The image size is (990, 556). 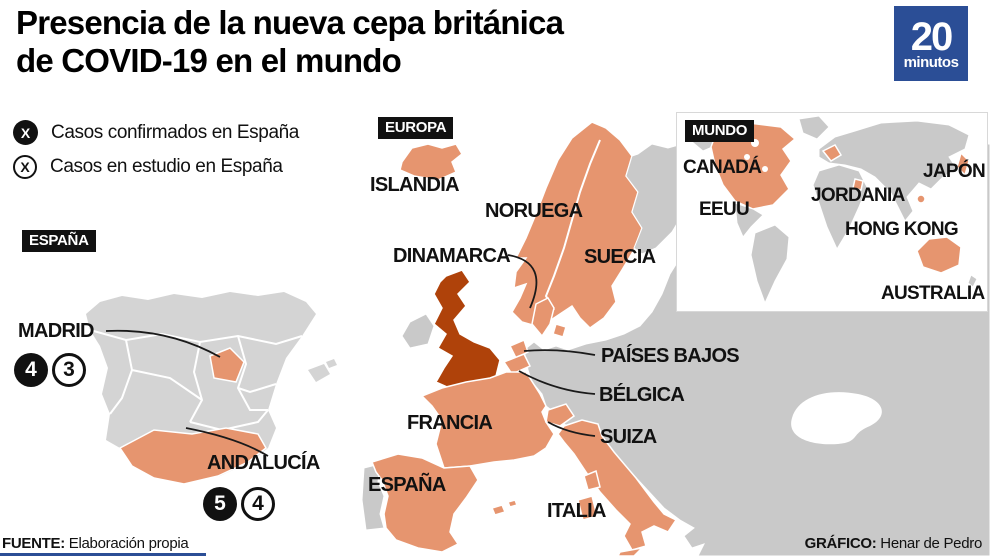 What do you see at coordinates (954, 171) in the screenshot?
I see `world-label-japon: JAPÓN` at bounding box center [954, 171].